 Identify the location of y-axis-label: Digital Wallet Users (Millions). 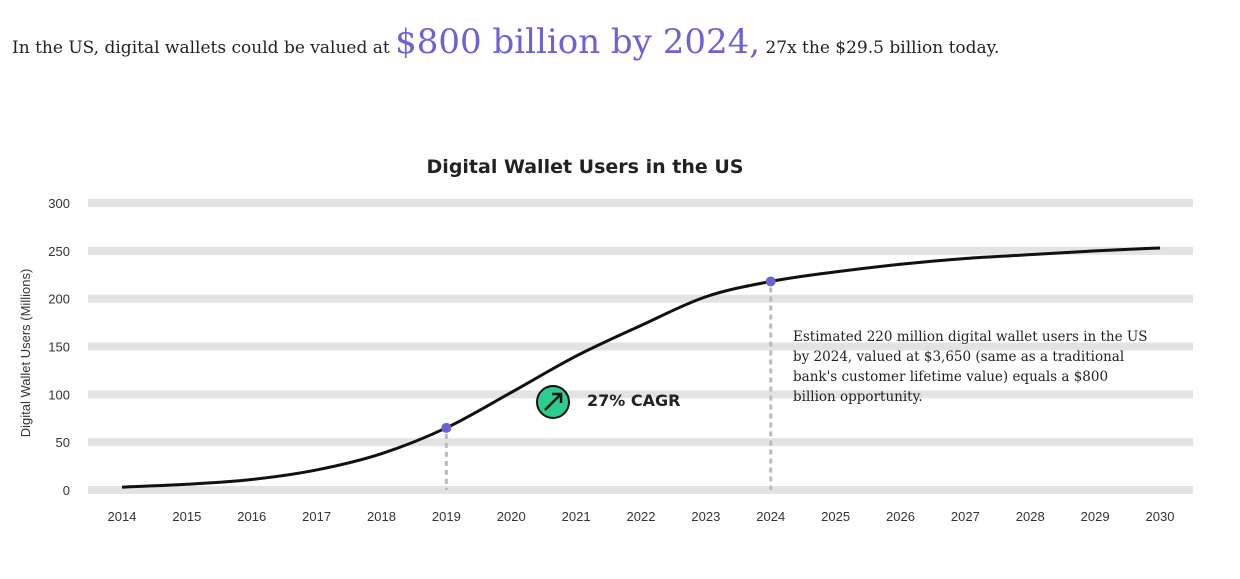
(25, 353).